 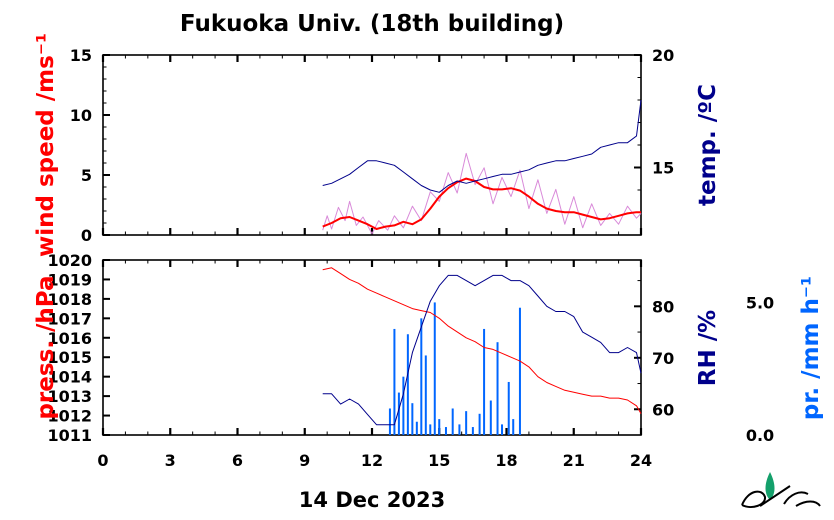 I want to click on x-tick-label: 15, so click(x=439, y=460).